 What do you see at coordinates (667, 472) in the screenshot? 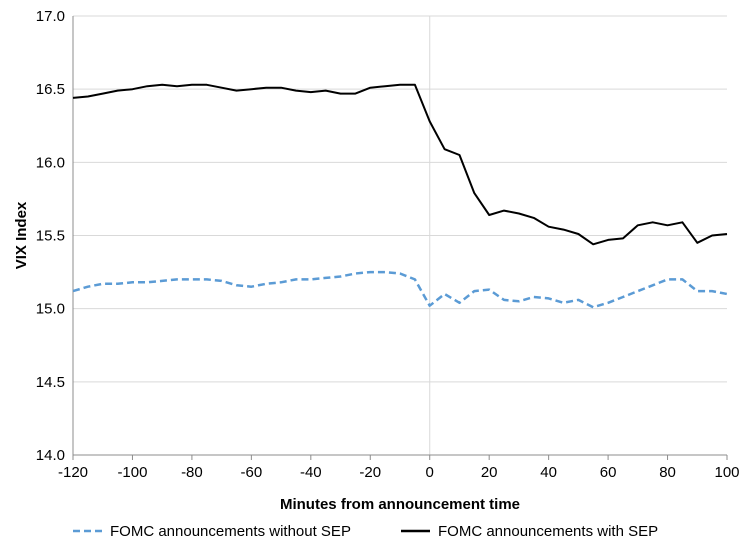
I see `x-tick-label: 80` at bounding box center [667, 472].